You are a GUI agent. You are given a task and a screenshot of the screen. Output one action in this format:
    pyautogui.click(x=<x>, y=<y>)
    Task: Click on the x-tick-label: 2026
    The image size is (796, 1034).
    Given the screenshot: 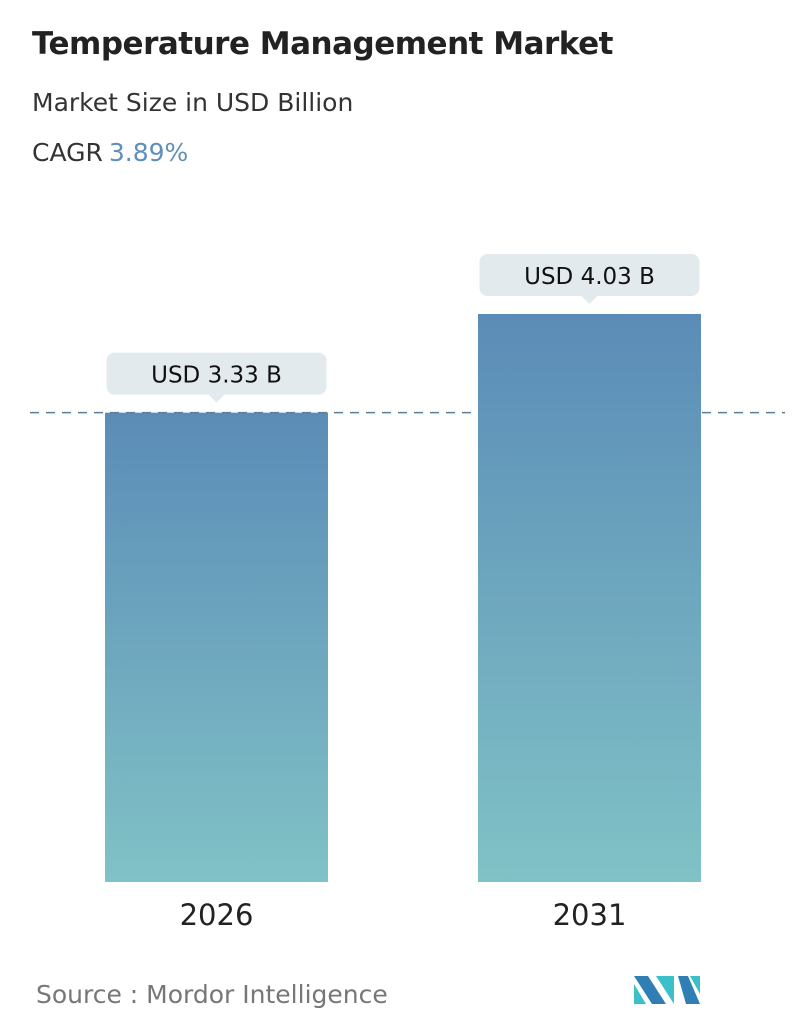 What is the action you would take?
    pyautogui.click(x=217, y=915)
    